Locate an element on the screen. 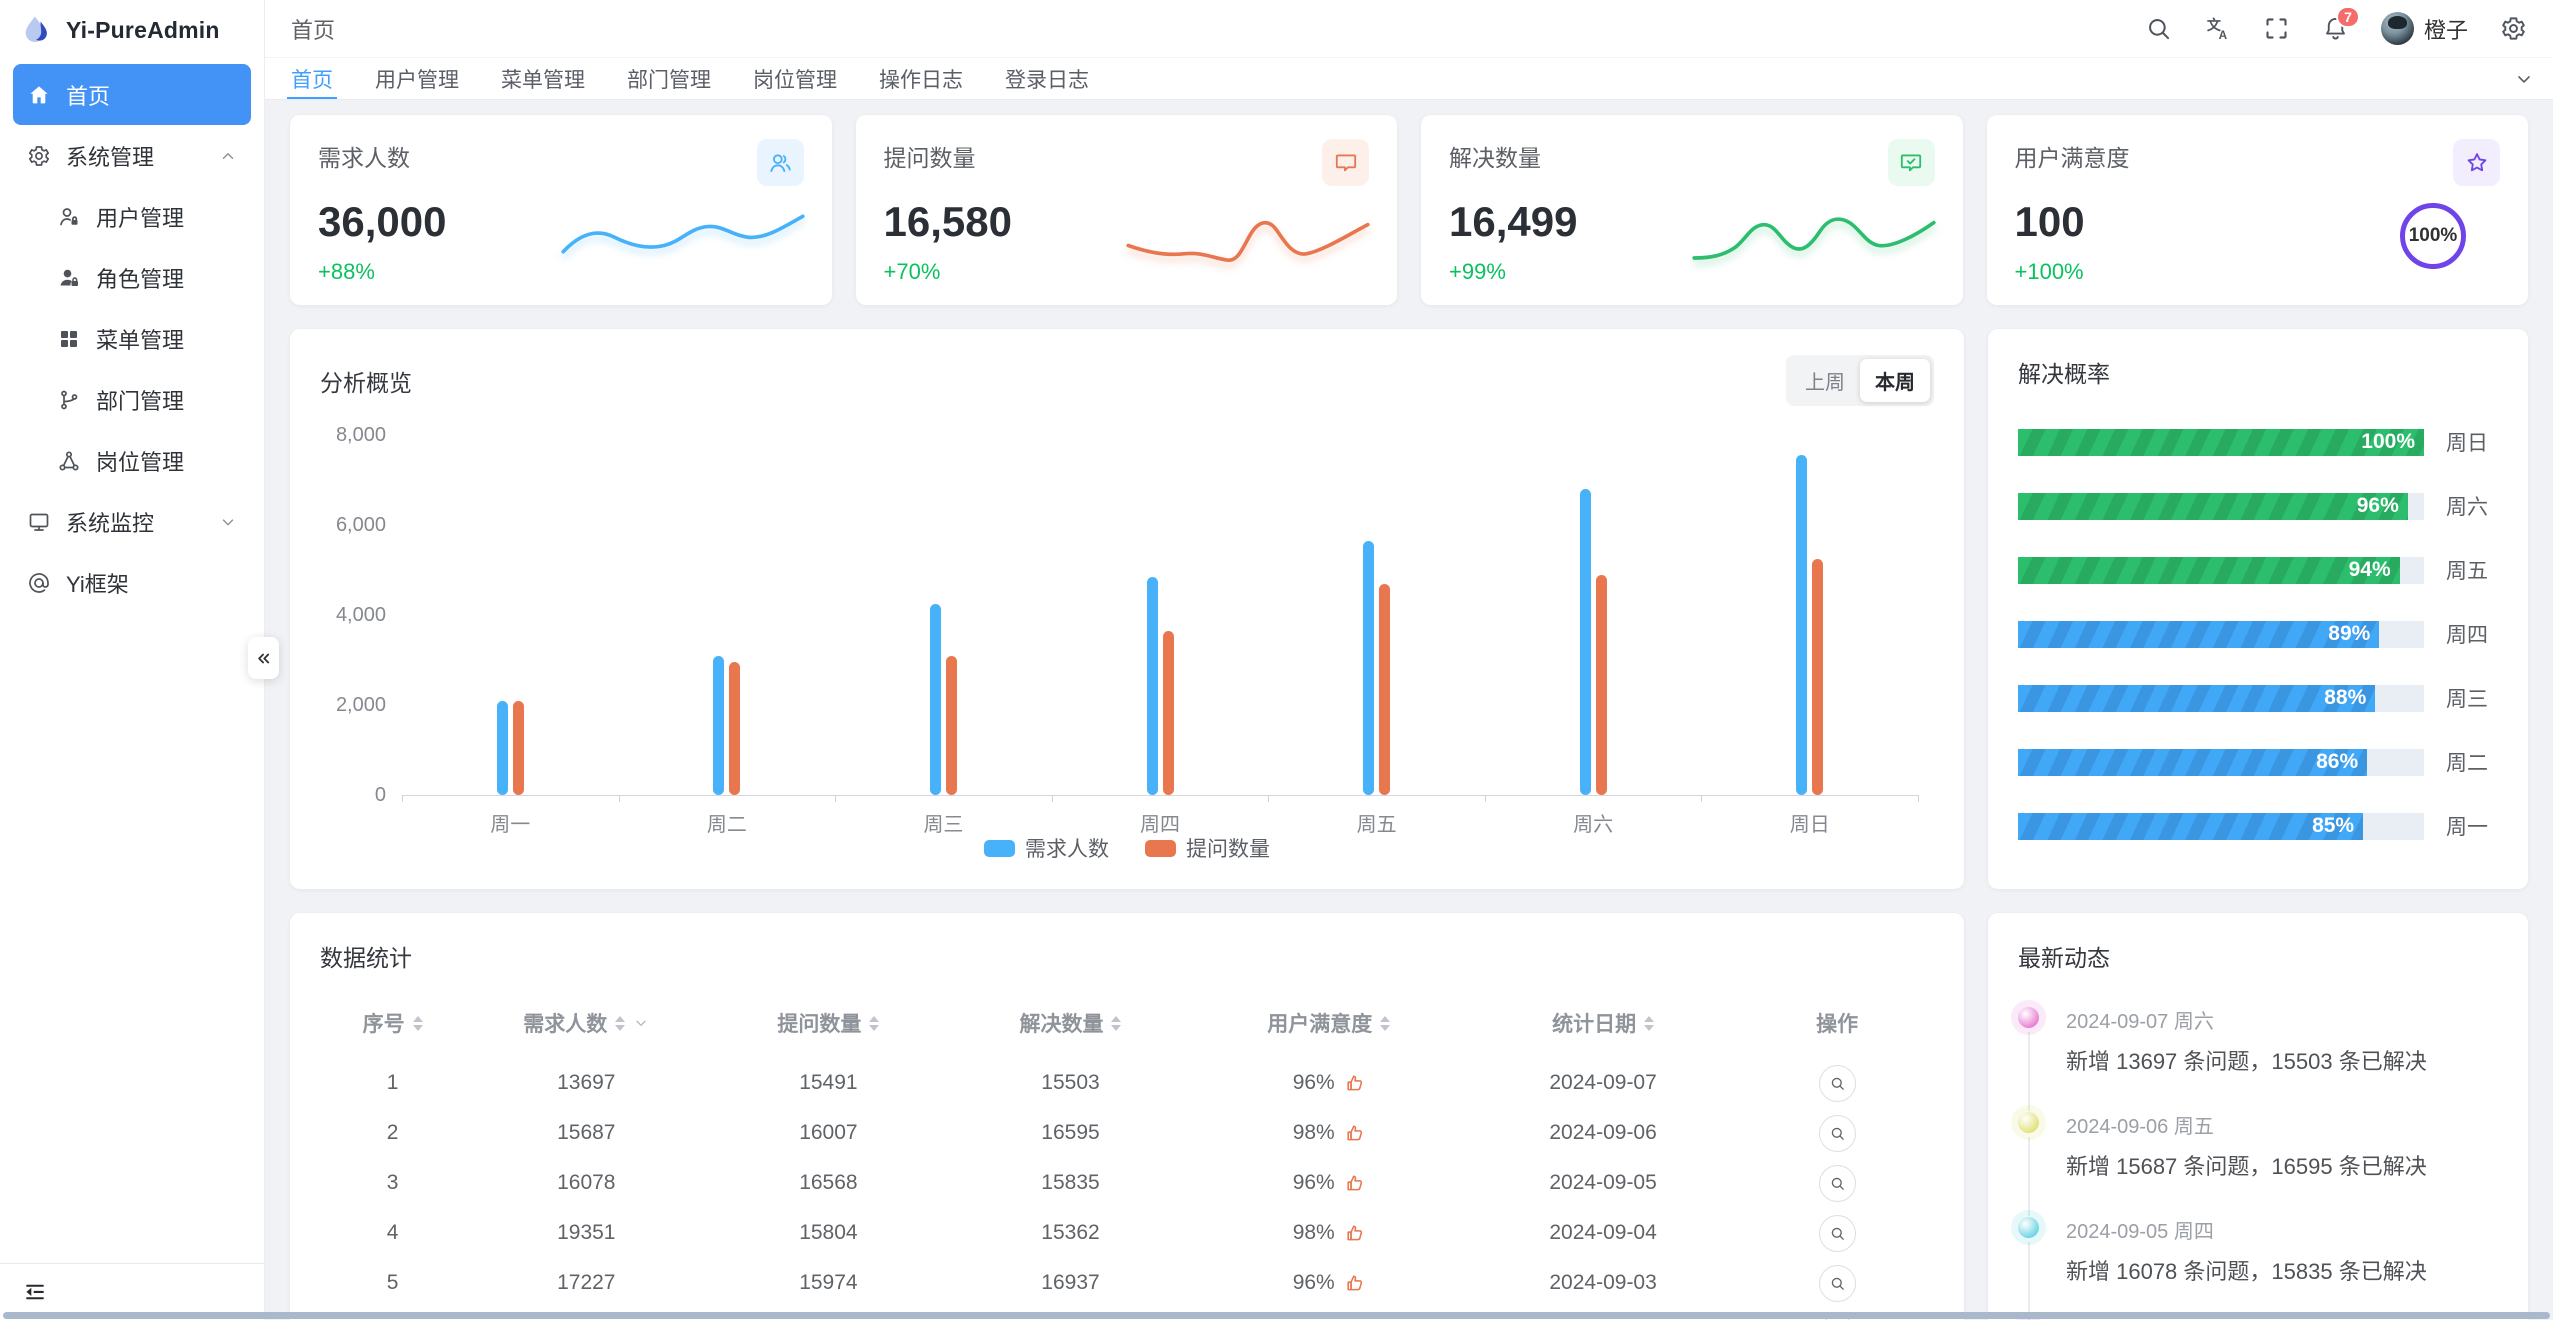 Image resolution: width=2553 pixels, height=1320 pixels. demand-count: 19351 is located at coordinates (586, 1232).